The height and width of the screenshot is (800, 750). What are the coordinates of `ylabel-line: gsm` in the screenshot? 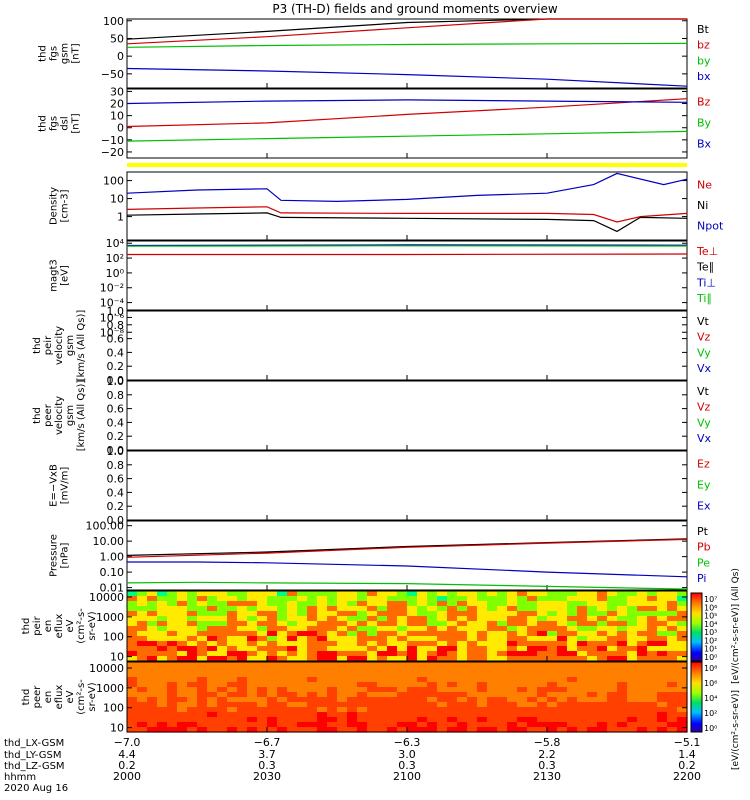 It's located at (65, 53).